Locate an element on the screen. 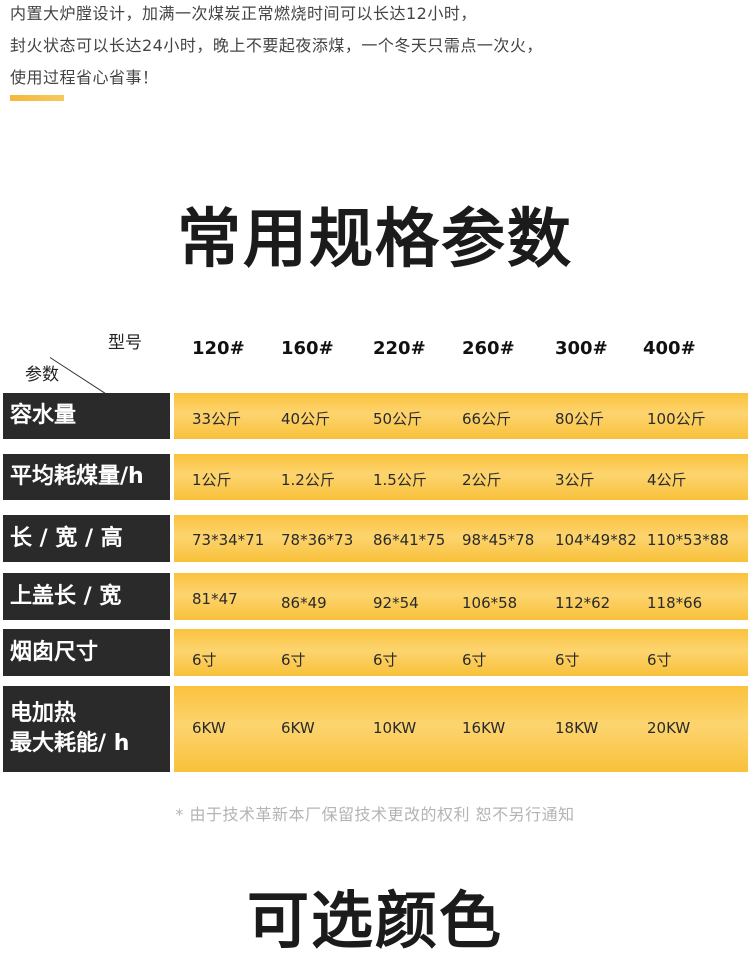  row-label: 长 / 宽 / 高 is located at coordinates (86, 538).